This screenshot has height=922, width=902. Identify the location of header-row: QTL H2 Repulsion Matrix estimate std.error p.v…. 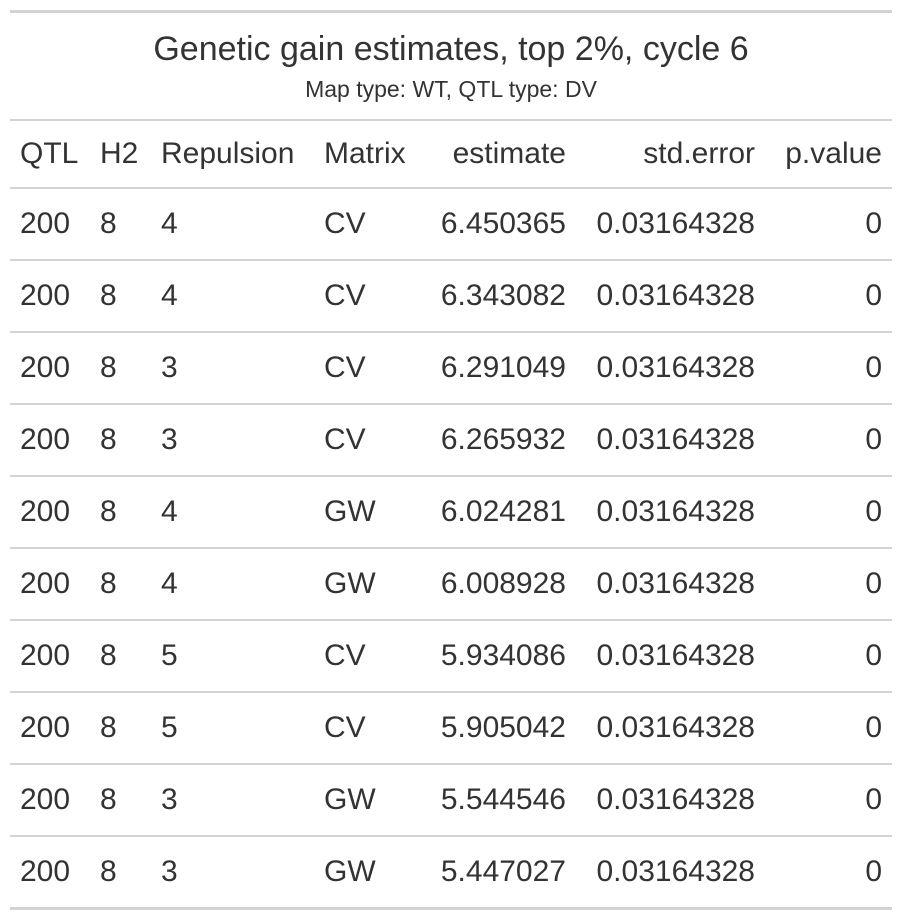
(451, 155).